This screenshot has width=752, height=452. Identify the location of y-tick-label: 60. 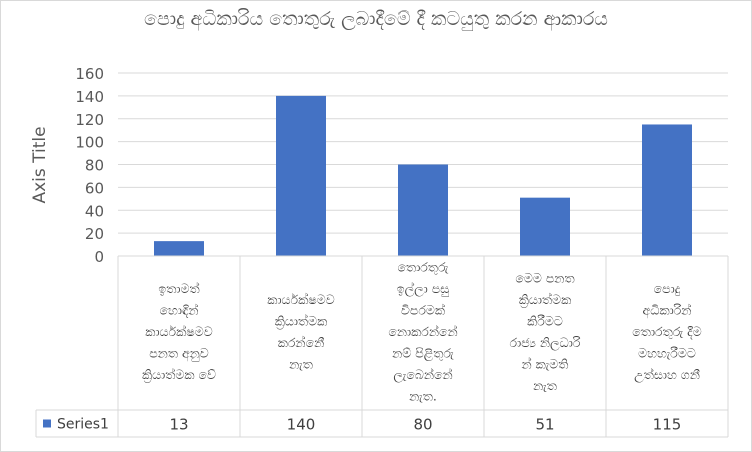
(94, 188).